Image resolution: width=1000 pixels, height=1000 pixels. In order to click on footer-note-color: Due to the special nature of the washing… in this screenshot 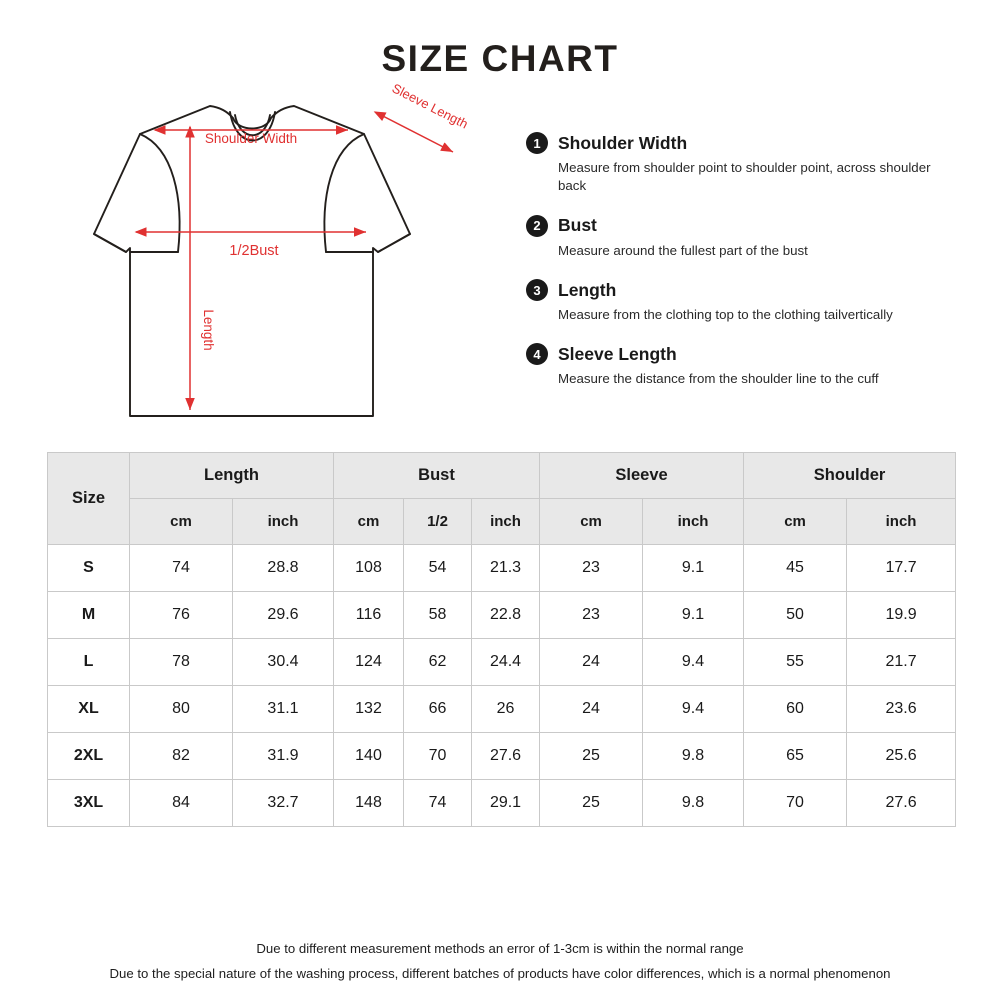, I will do `click(500, 974)`.